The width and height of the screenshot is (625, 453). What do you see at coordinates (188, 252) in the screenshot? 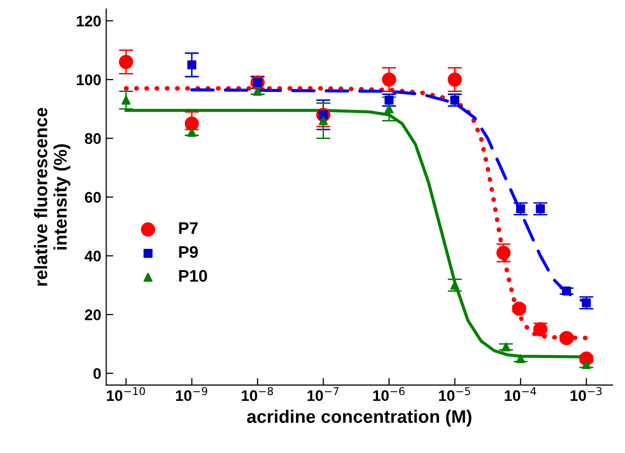
I see `legend-label: P9` at bounding box center [188, 252].